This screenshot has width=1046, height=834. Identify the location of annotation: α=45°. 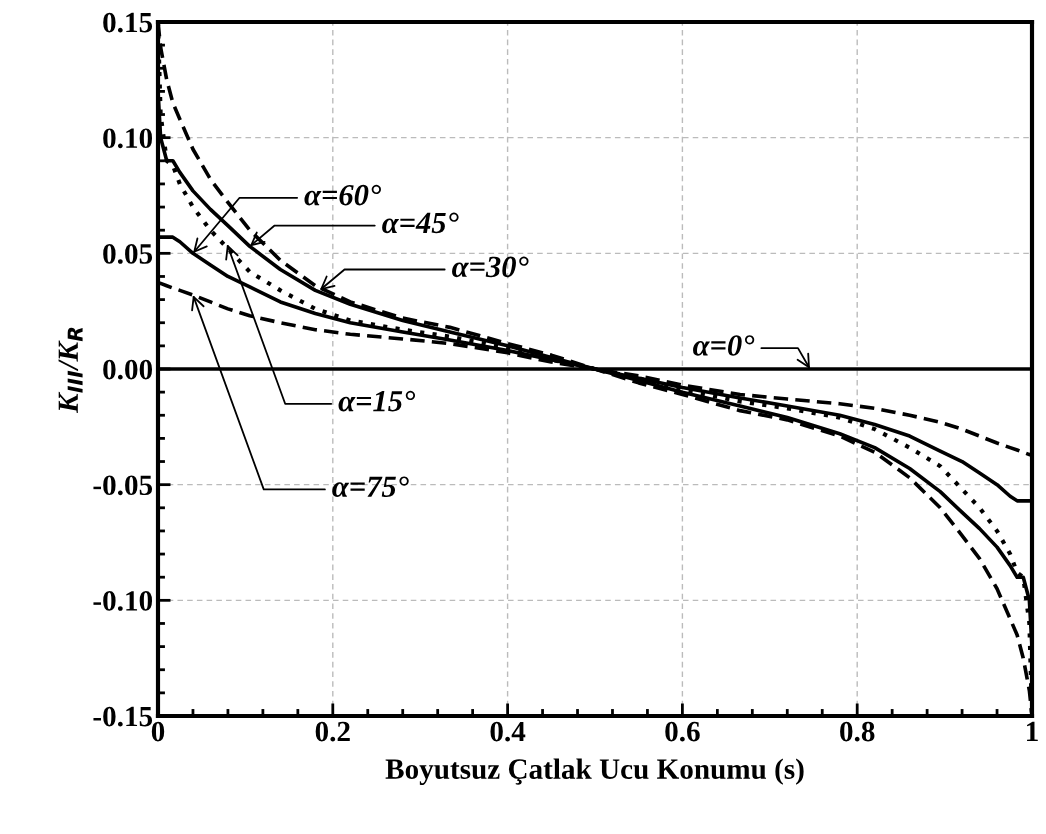
(420, 223).